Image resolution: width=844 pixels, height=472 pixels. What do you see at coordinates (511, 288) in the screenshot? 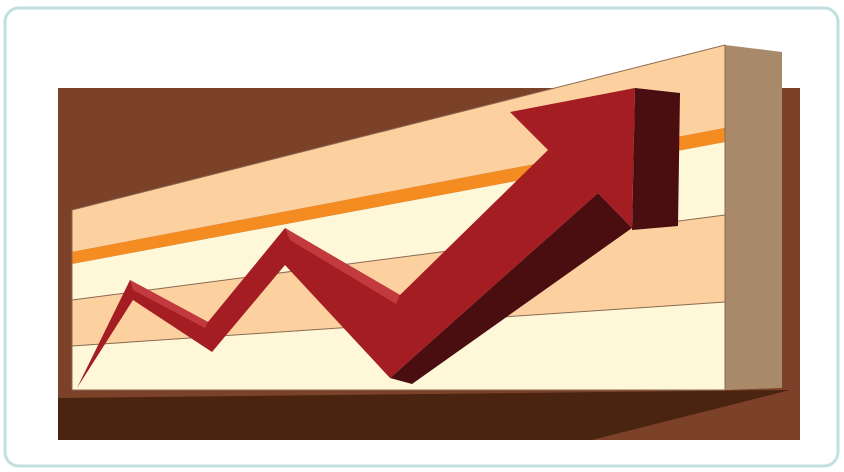
I see `arrow-shadow` at bounding box center [511, 288].